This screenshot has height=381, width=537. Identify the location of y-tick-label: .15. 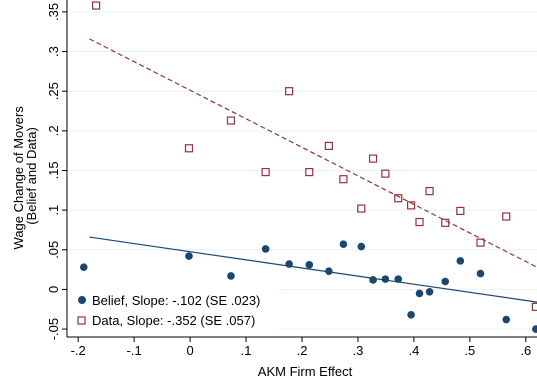
(53, 170).